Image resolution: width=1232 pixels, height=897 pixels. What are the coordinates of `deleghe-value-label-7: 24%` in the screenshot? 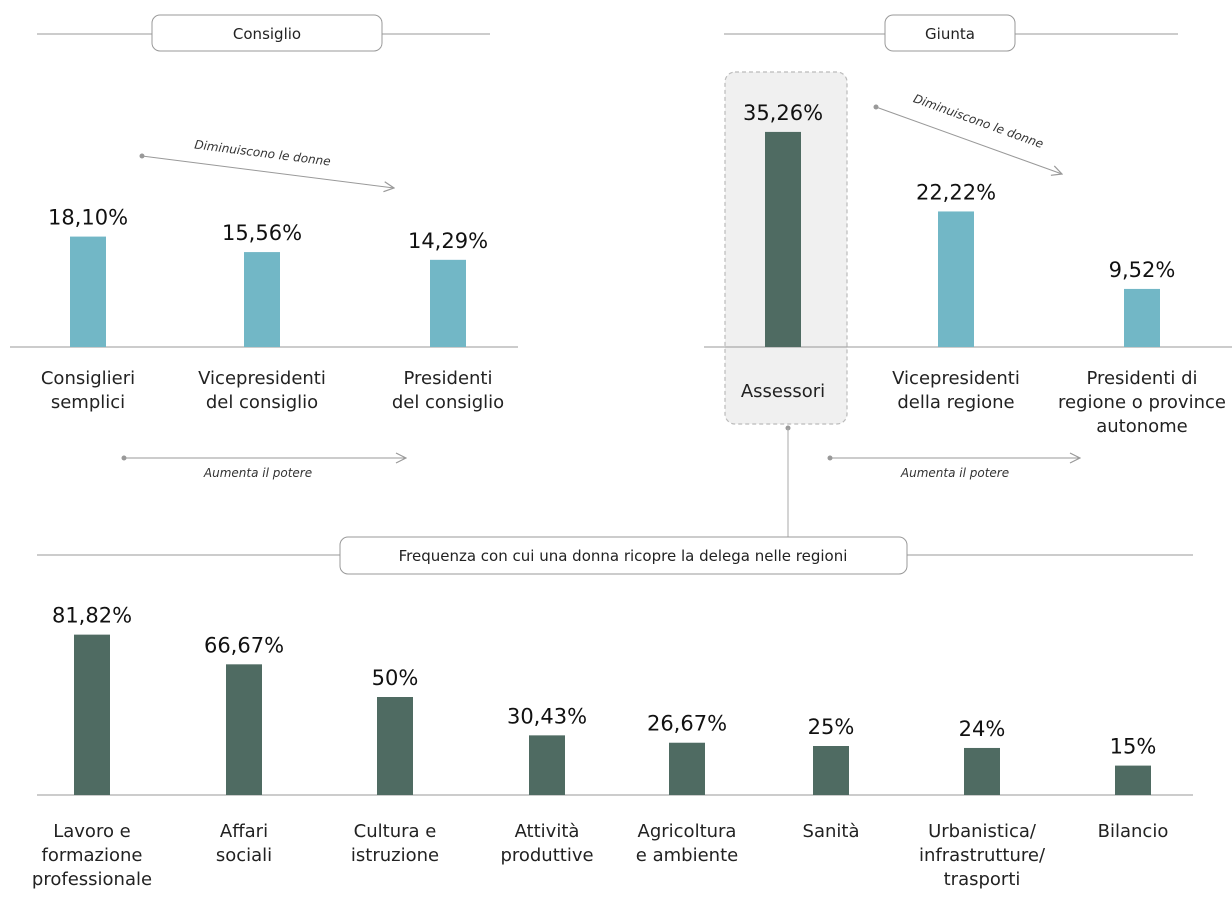 It's located at (982, 729).